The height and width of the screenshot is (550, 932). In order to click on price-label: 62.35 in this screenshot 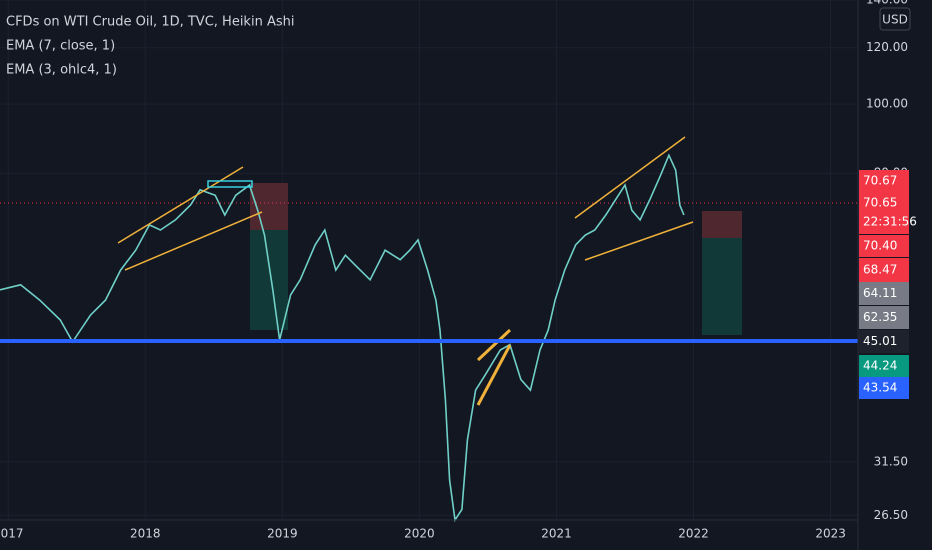, I will do `click(880, 317)`.